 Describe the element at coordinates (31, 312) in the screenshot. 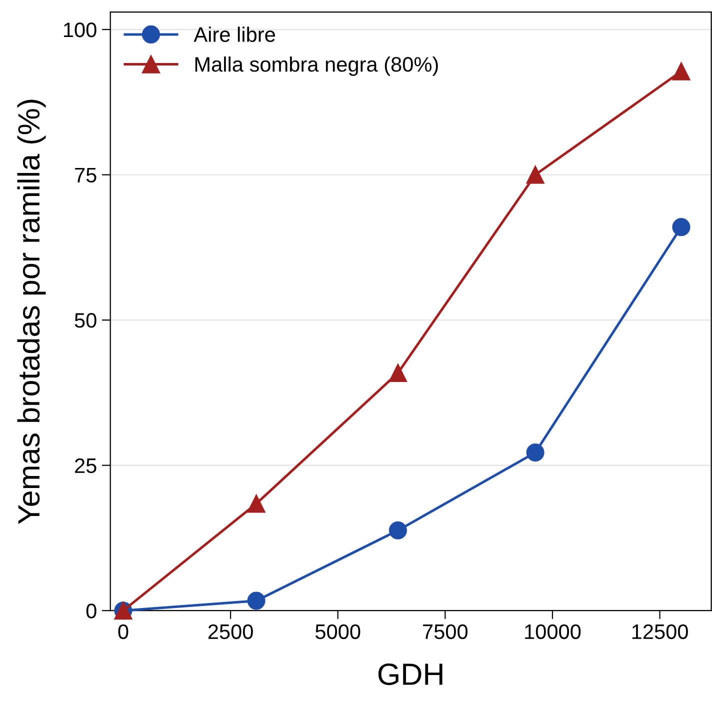

I see `y-axis-title: Yemas brotadas por ramilla (%)` at that location.